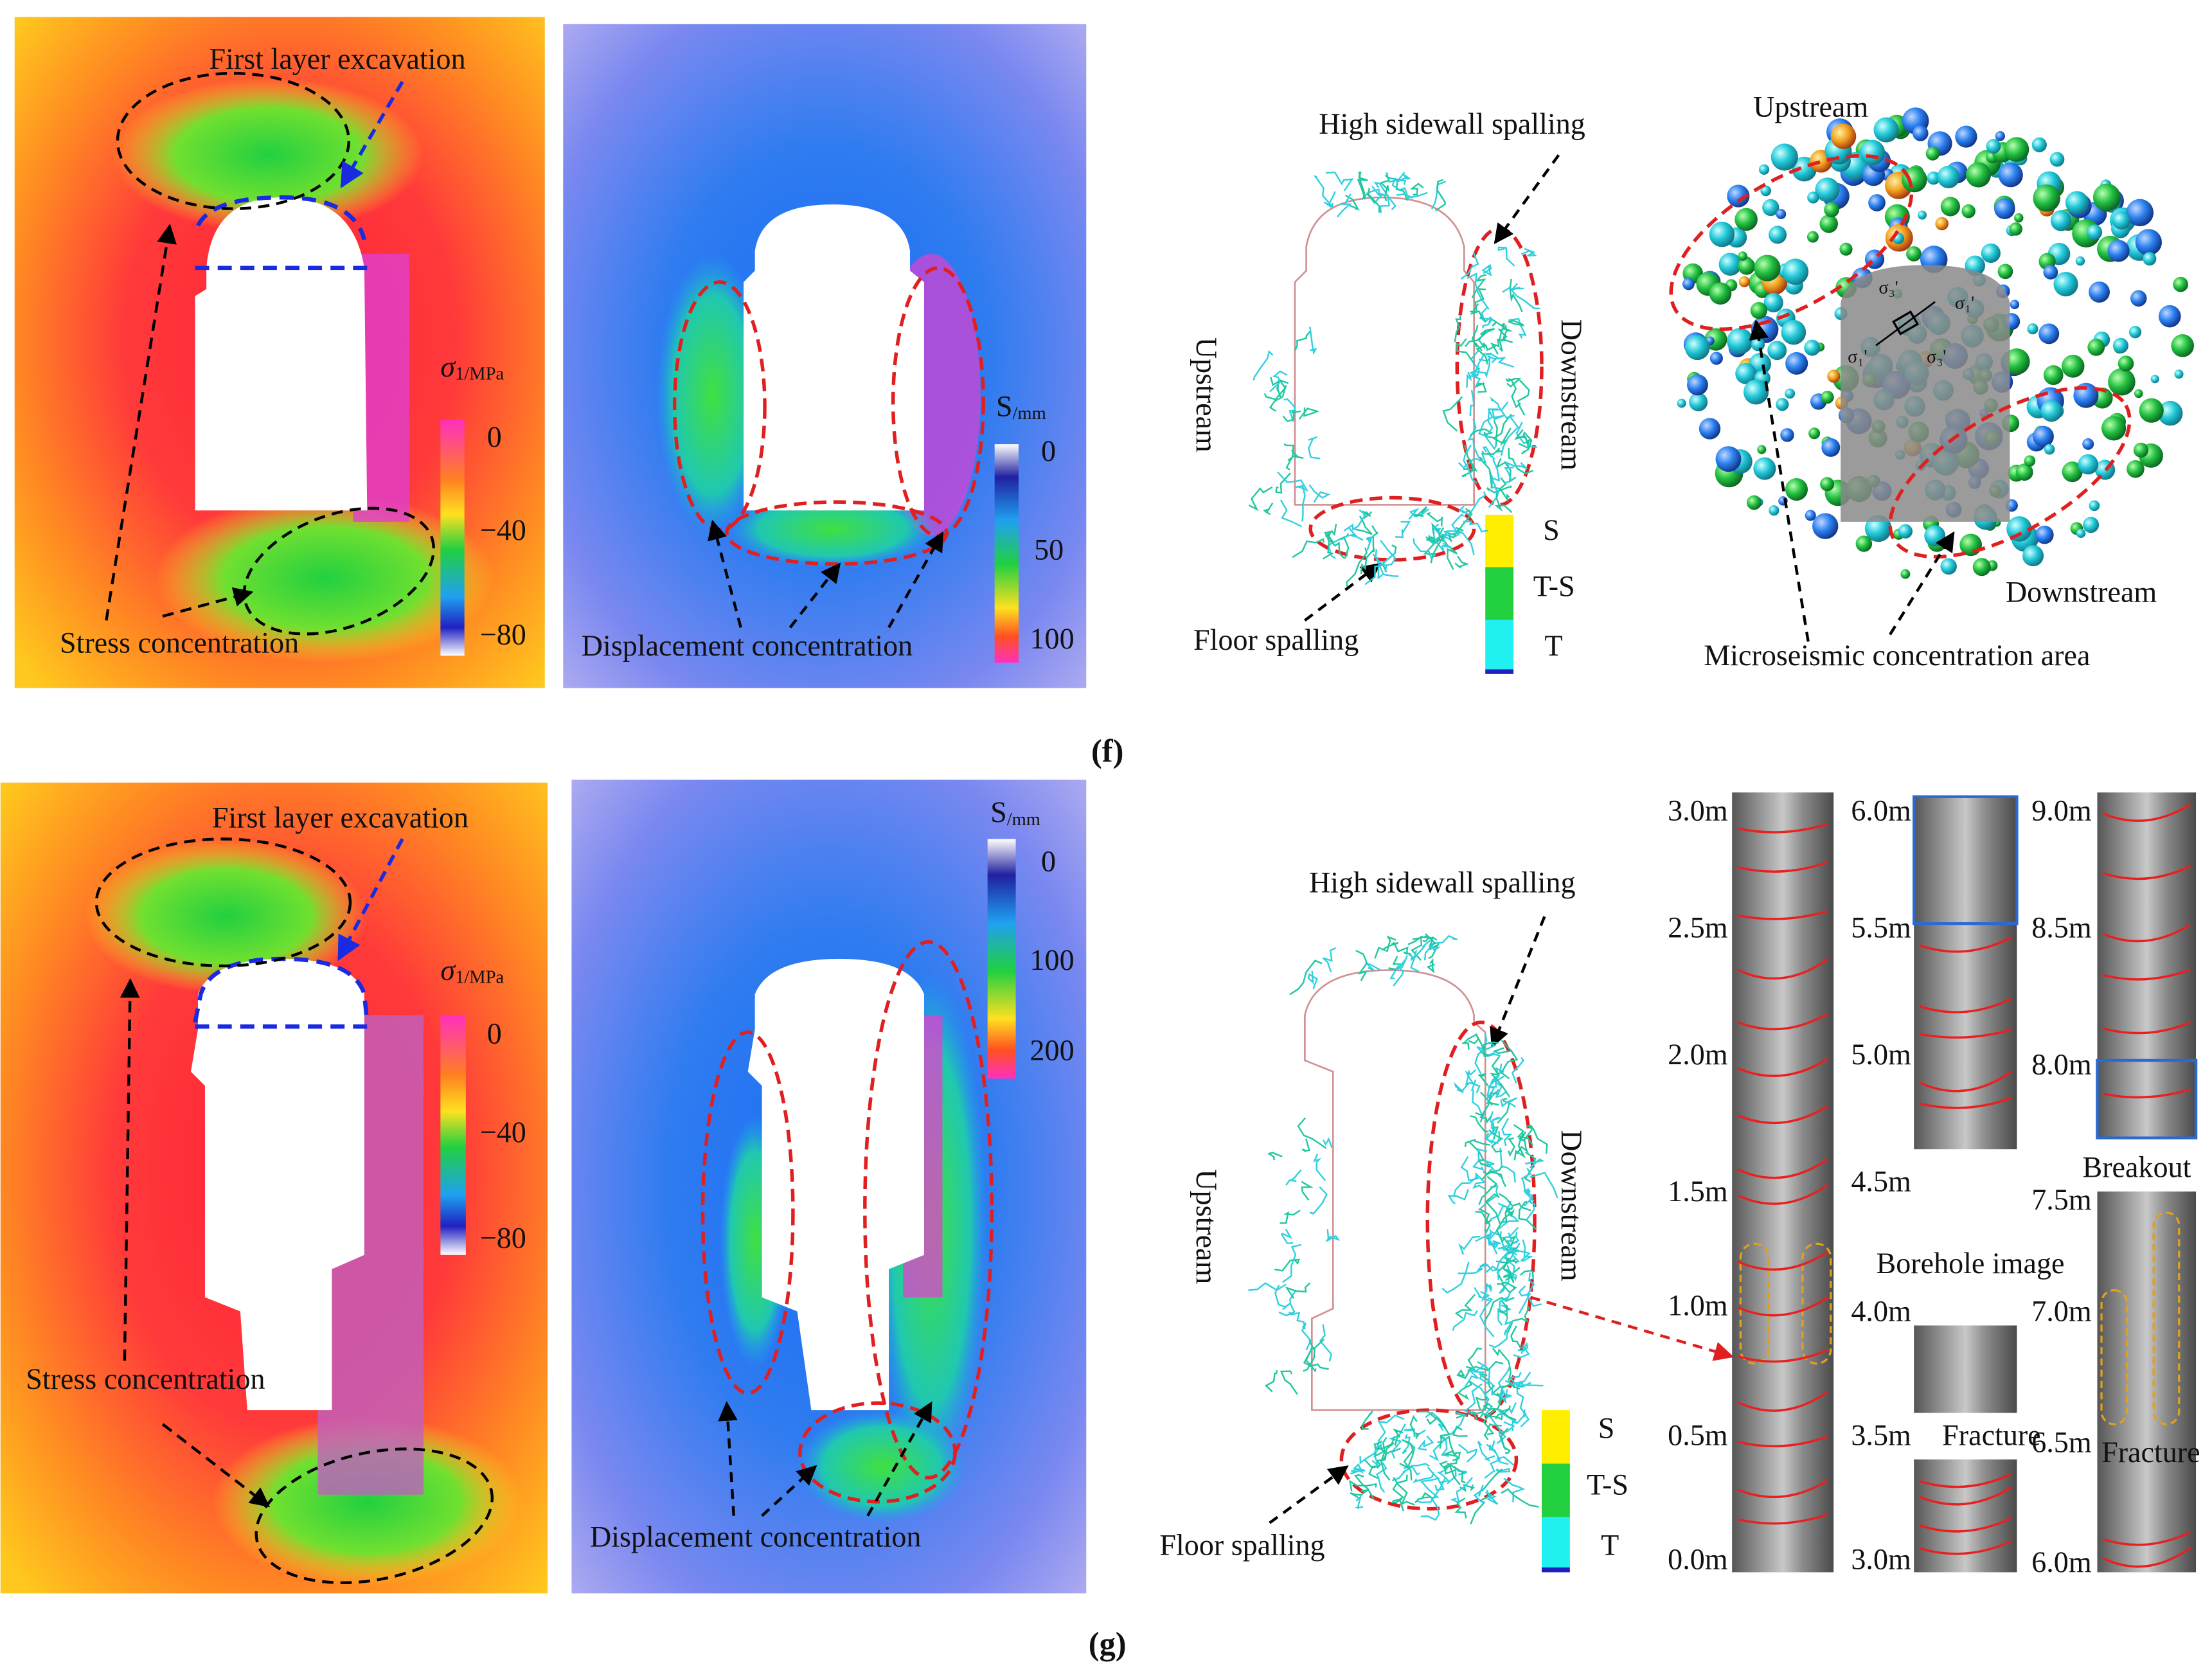  I want to click on colorbar-tick: 100, so click(1052, 959).